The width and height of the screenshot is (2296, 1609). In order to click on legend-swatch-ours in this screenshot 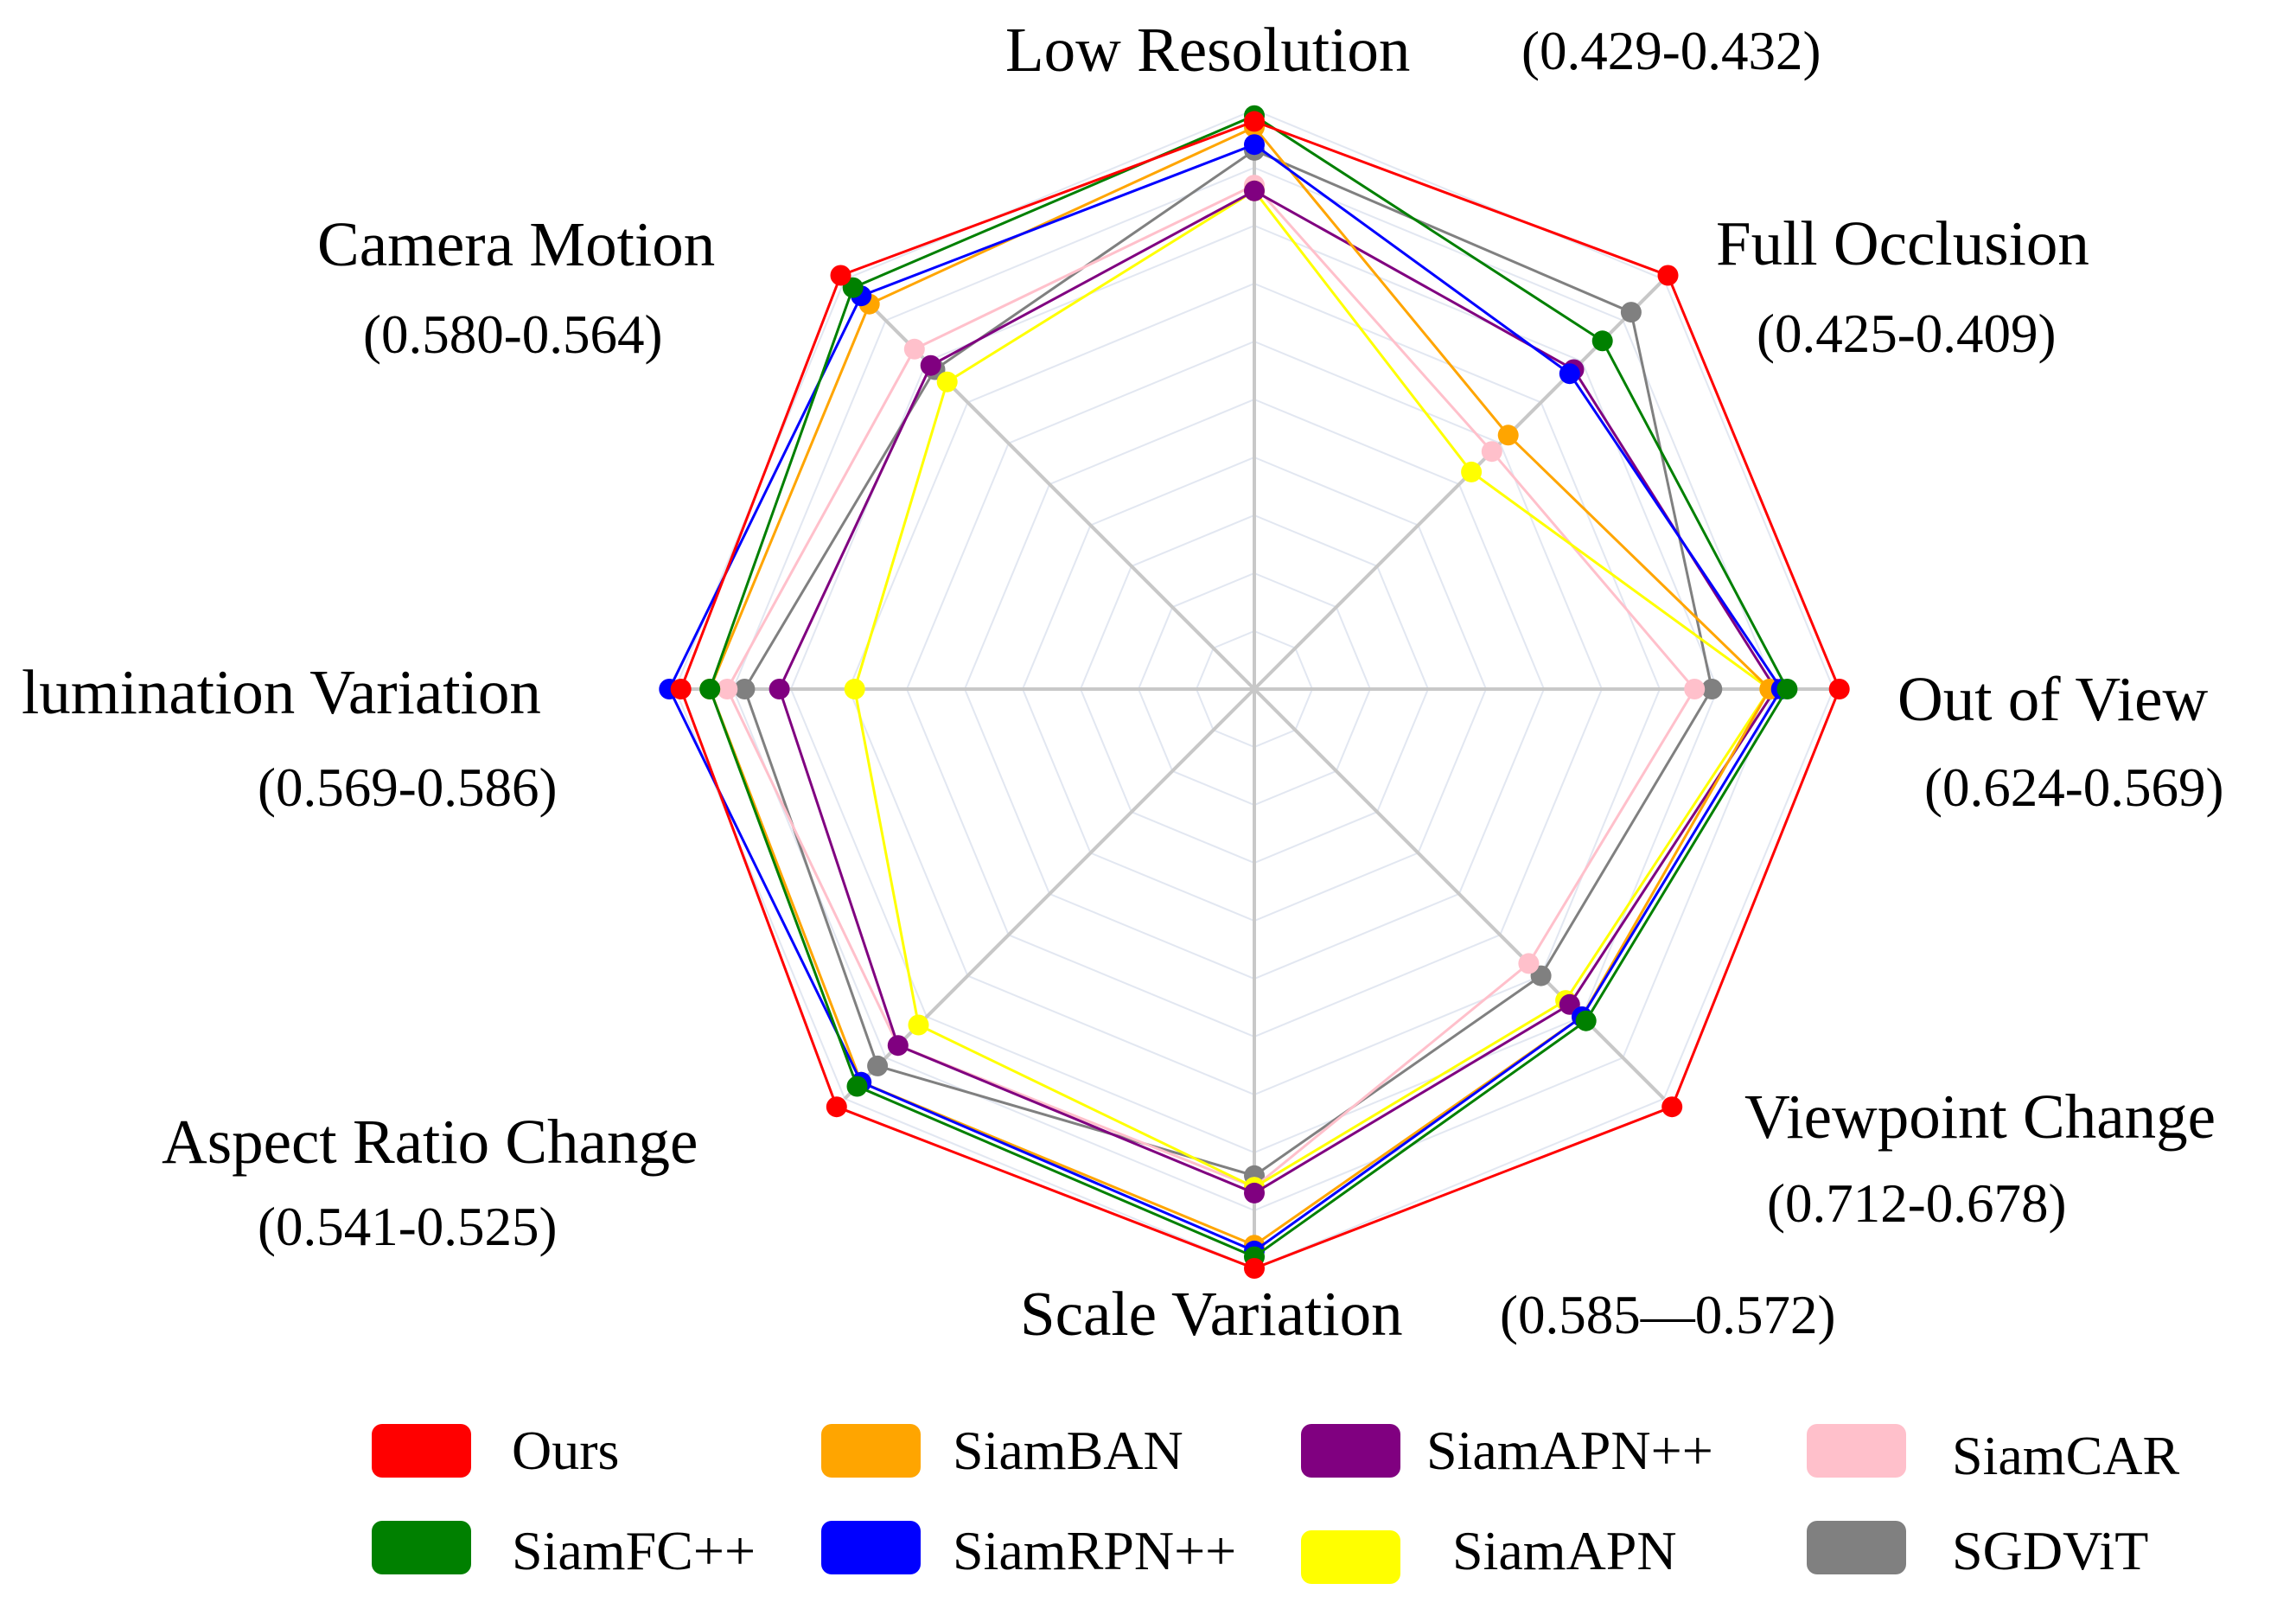, I will do `click(421, 1451)`.